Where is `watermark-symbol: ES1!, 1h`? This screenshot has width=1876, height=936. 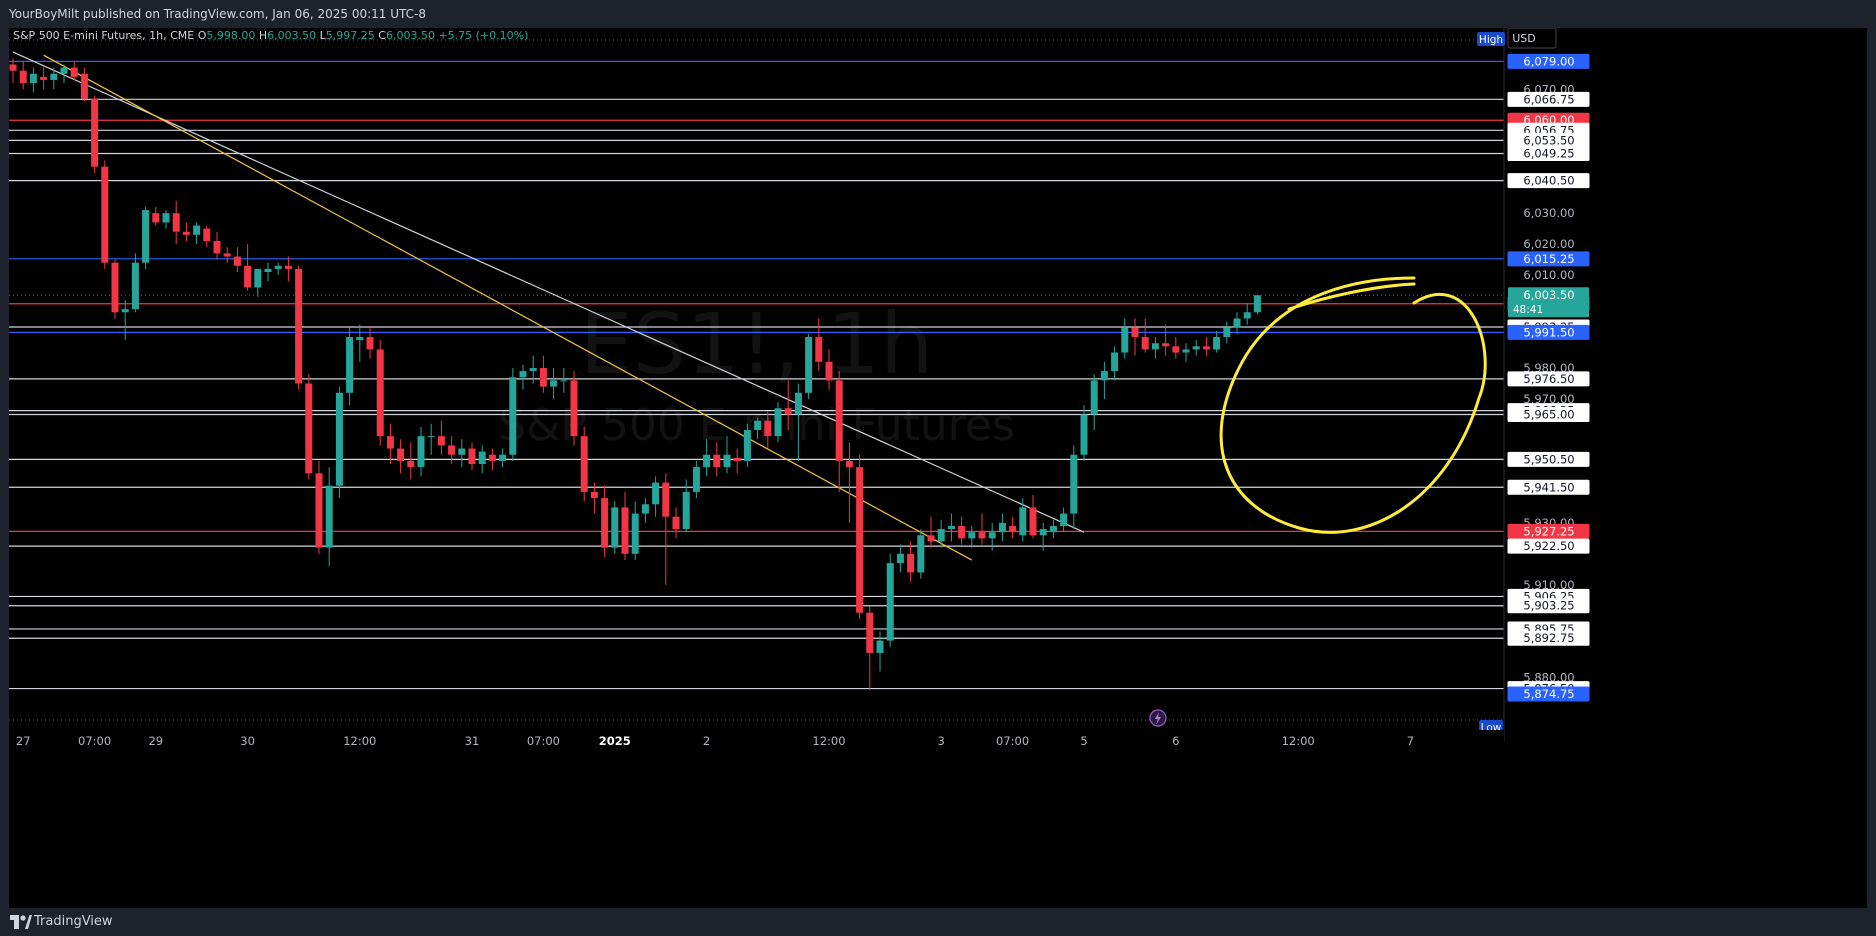 watermark-symbol: ES1!, 1h is located at coordinates (757, 344).